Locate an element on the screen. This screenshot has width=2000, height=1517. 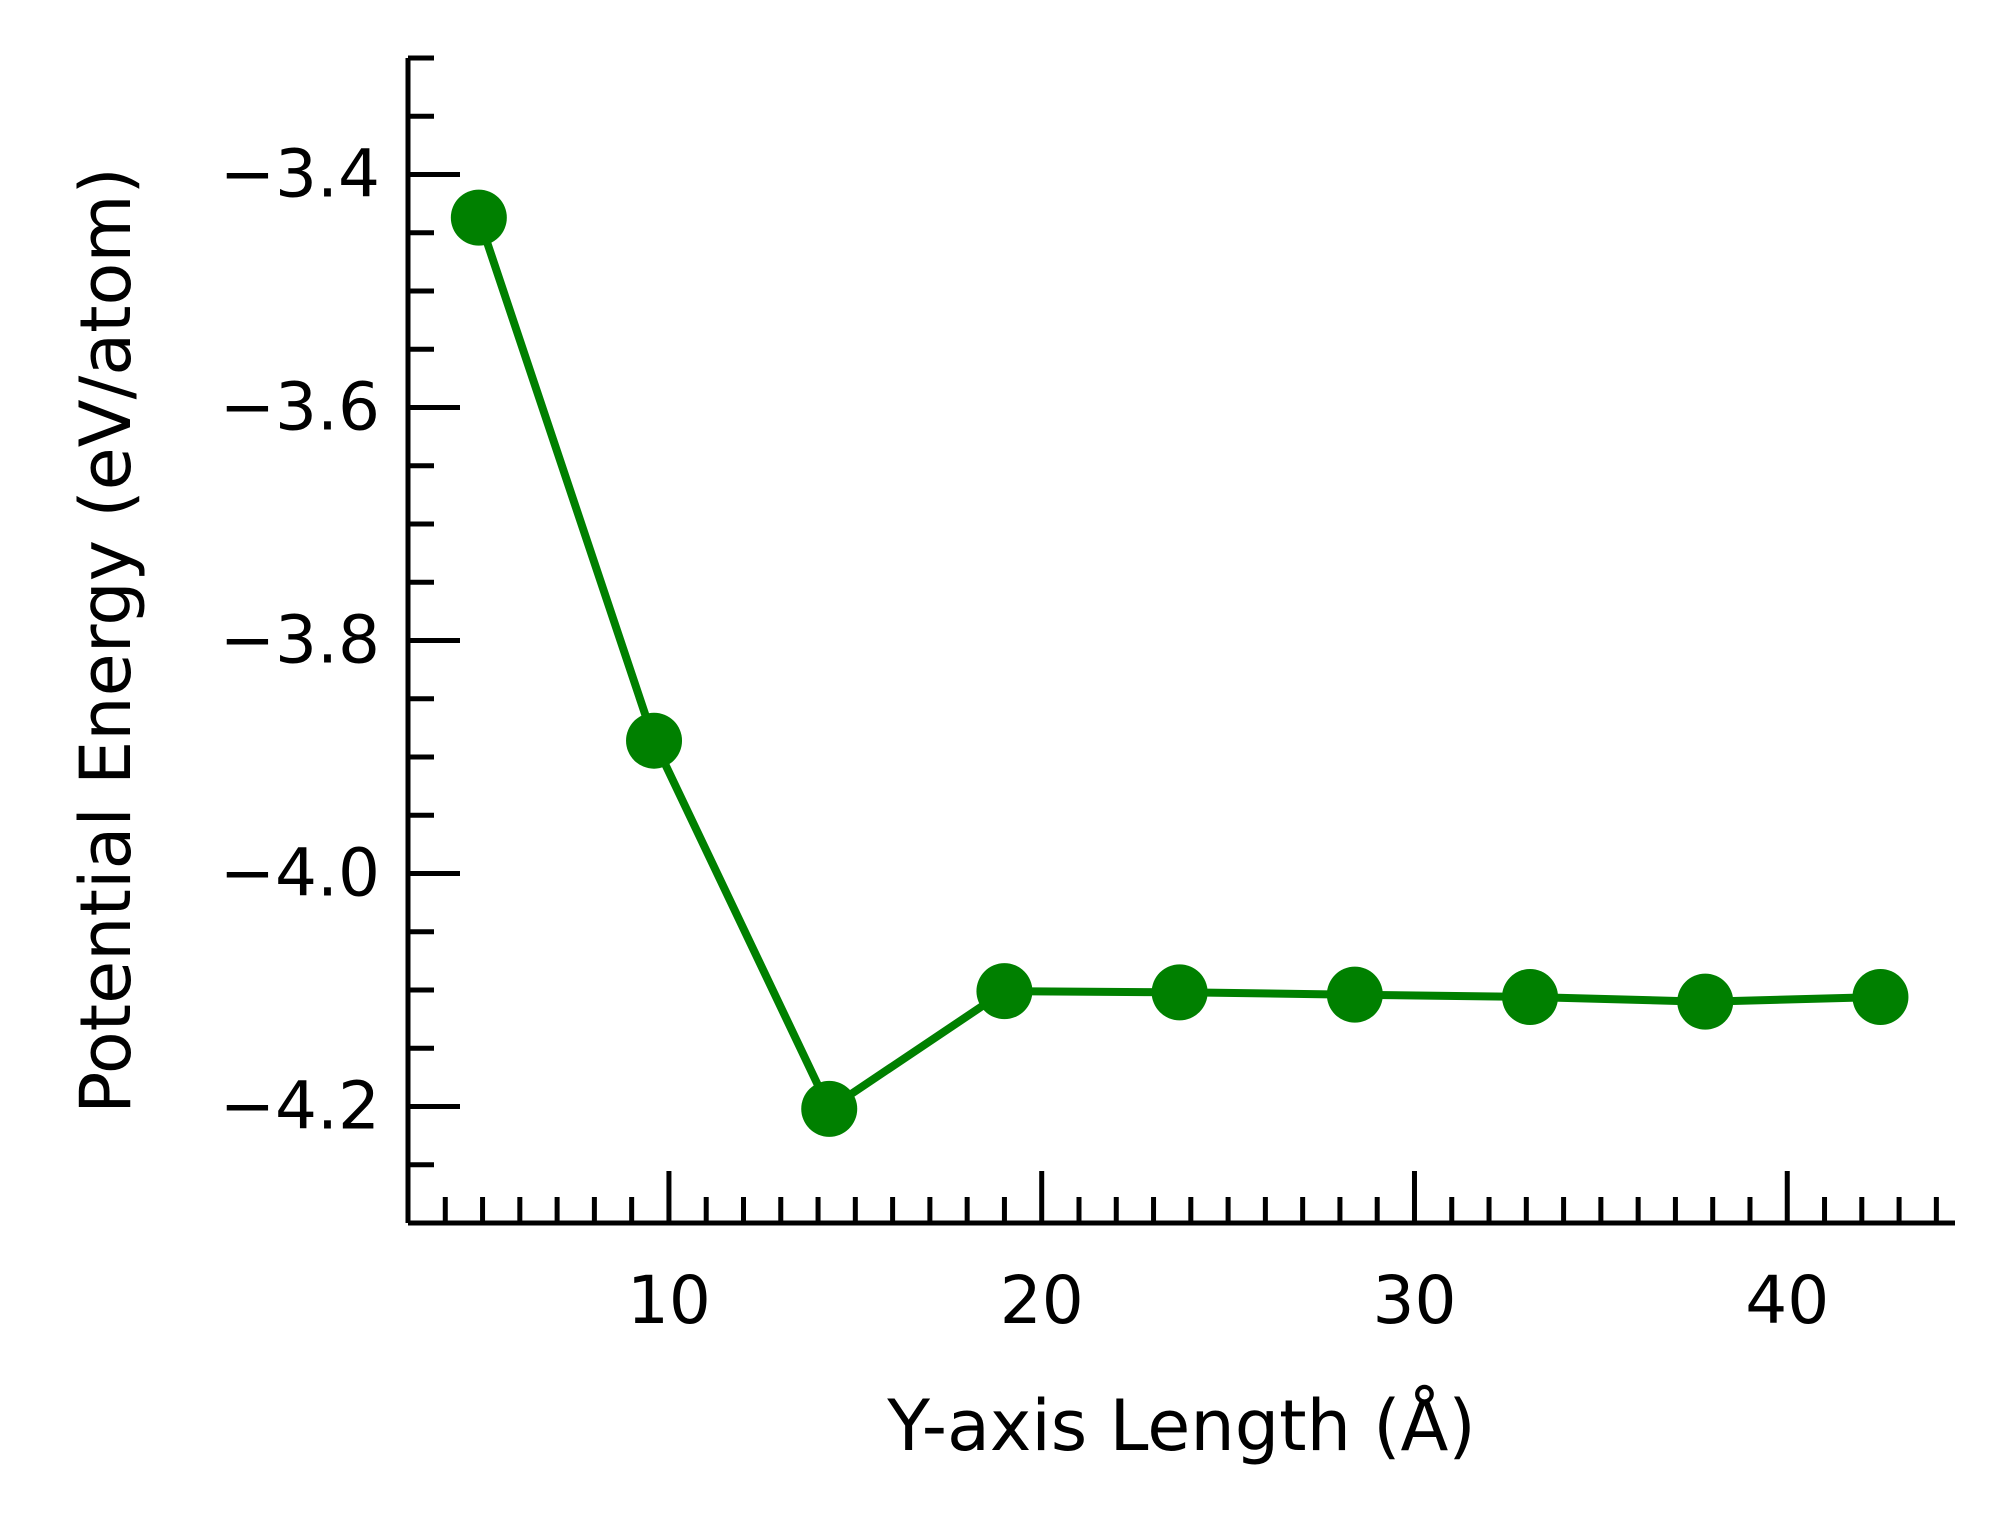
y-tick-label: −3.6 is located at coordinates (300, 407).